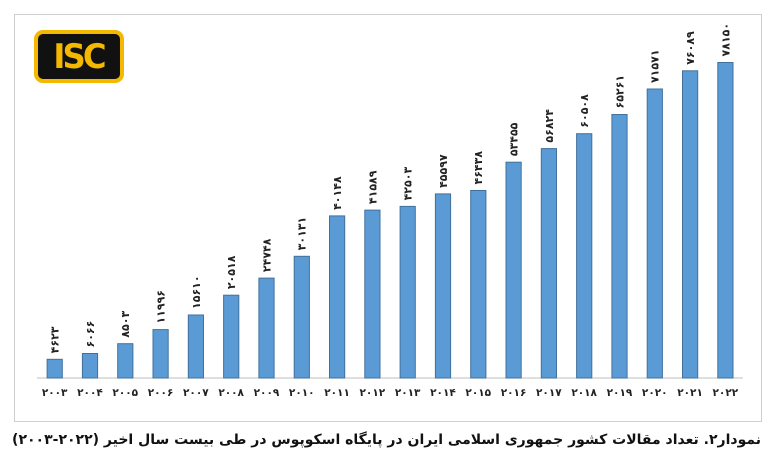  Describe the element at coordinates (690, 48) in the screenshot. I see `value-label-2021: ۷۶۰۸۹` at that location.